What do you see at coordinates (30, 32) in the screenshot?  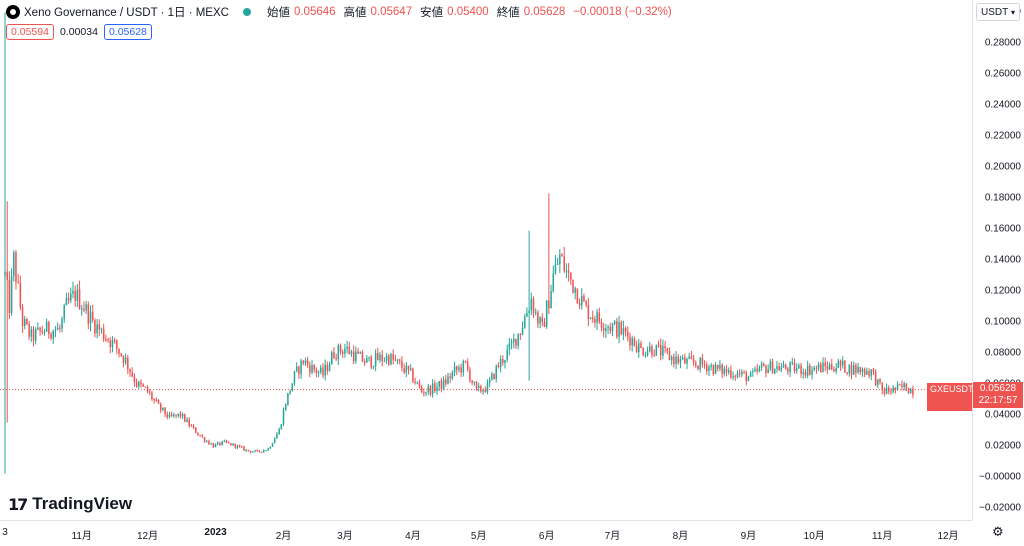 I see `sell-price-button: 0.05594` at bounding box center [30, 32].